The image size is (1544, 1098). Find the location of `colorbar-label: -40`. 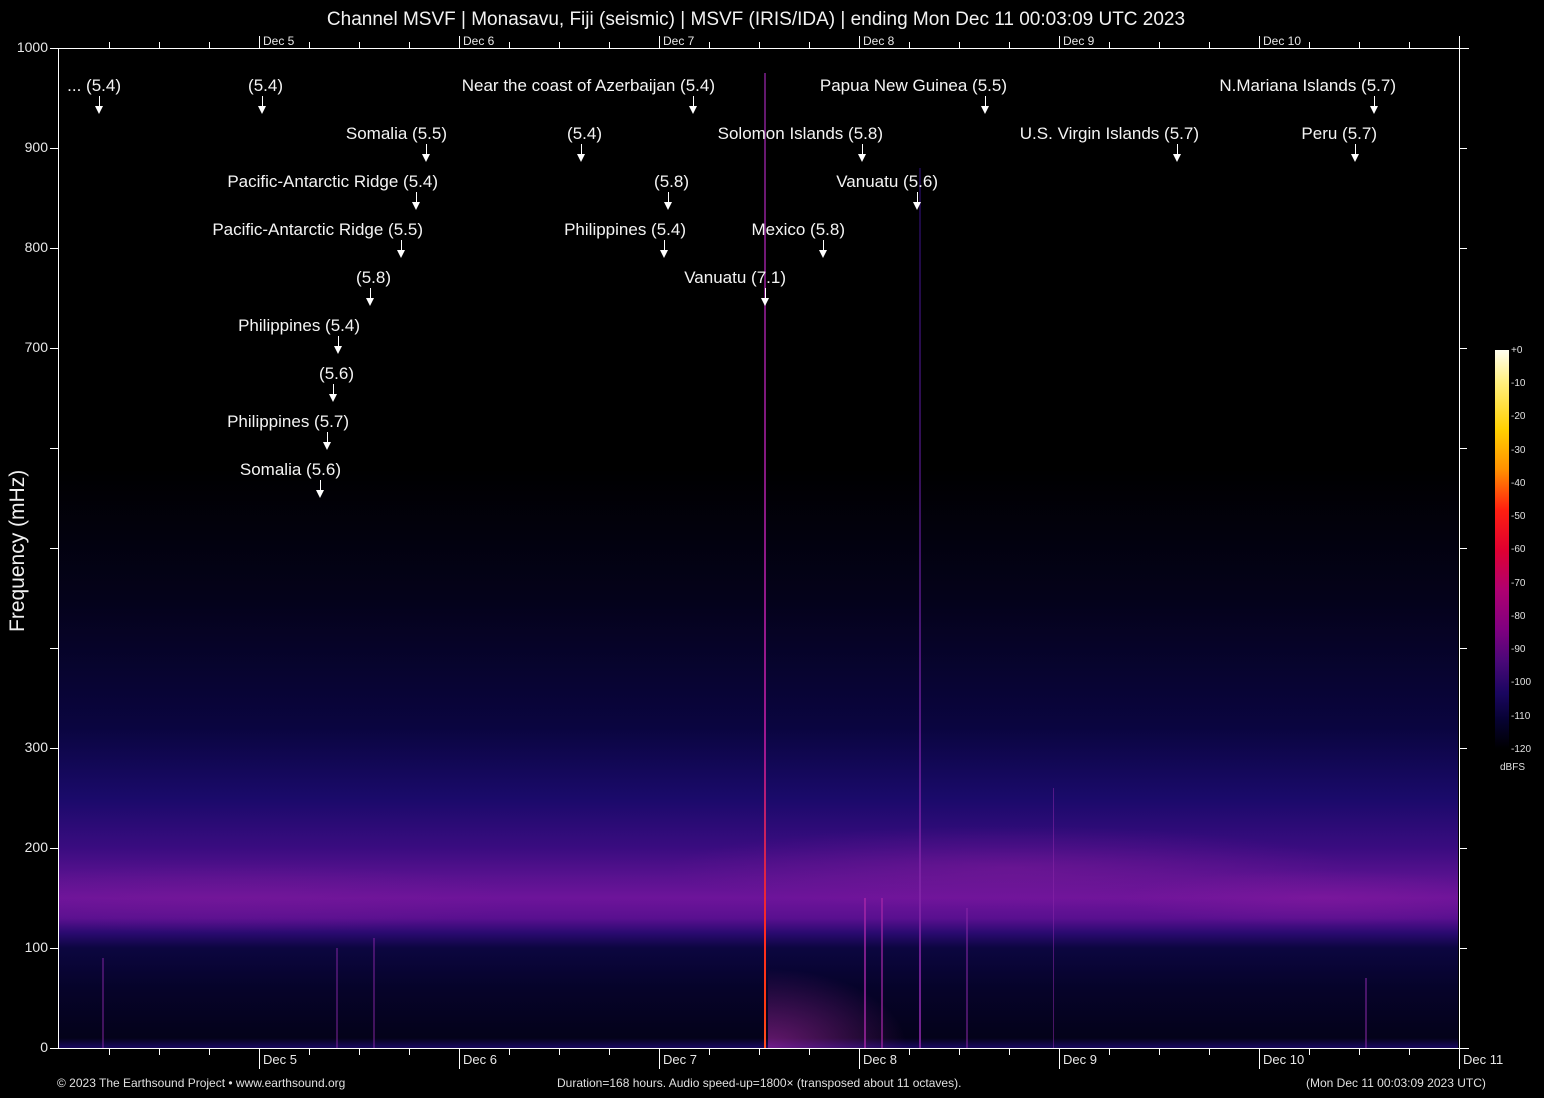

colorbar-label: -40 is located at coordinates (1518, 483).